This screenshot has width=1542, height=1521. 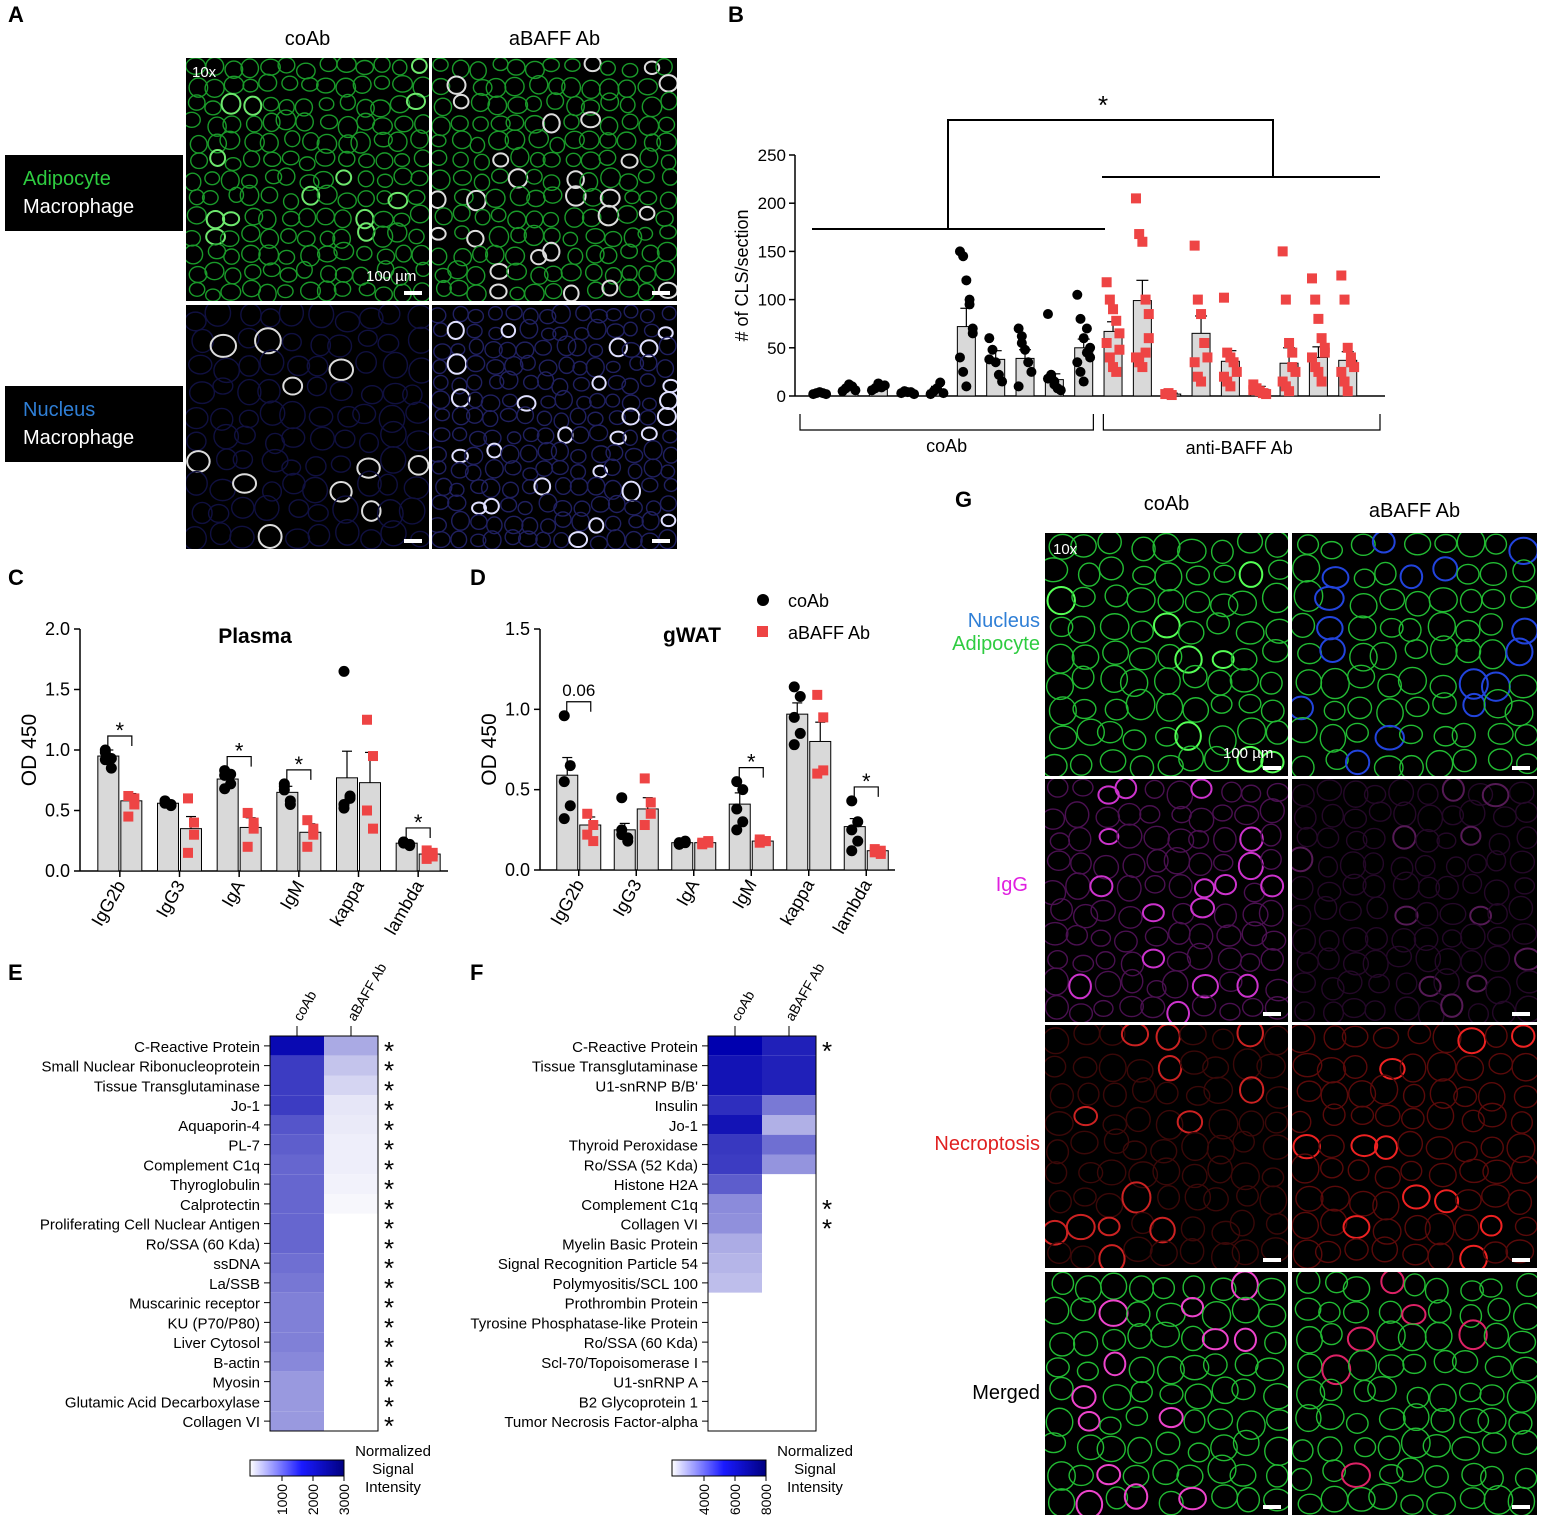 What do you see at coordinates (1166, 654) in the screenshot?
I see `micrograph-g-coab-nucleus-adipocyte: 10x 100 µm` at bounding box center [1166, 654].